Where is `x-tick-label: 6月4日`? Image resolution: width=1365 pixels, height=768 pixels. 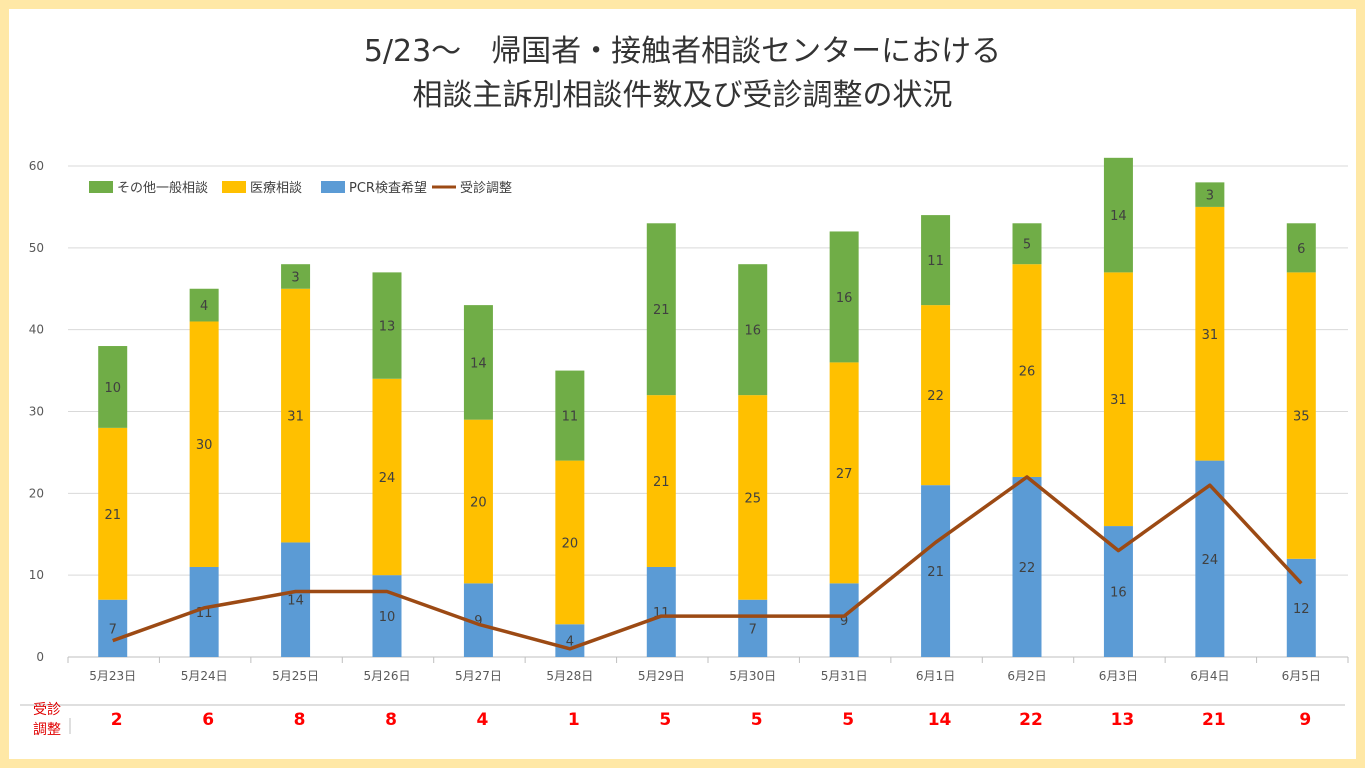 x-tick-label: 6月4日 is located at coordinates (1209, 676).